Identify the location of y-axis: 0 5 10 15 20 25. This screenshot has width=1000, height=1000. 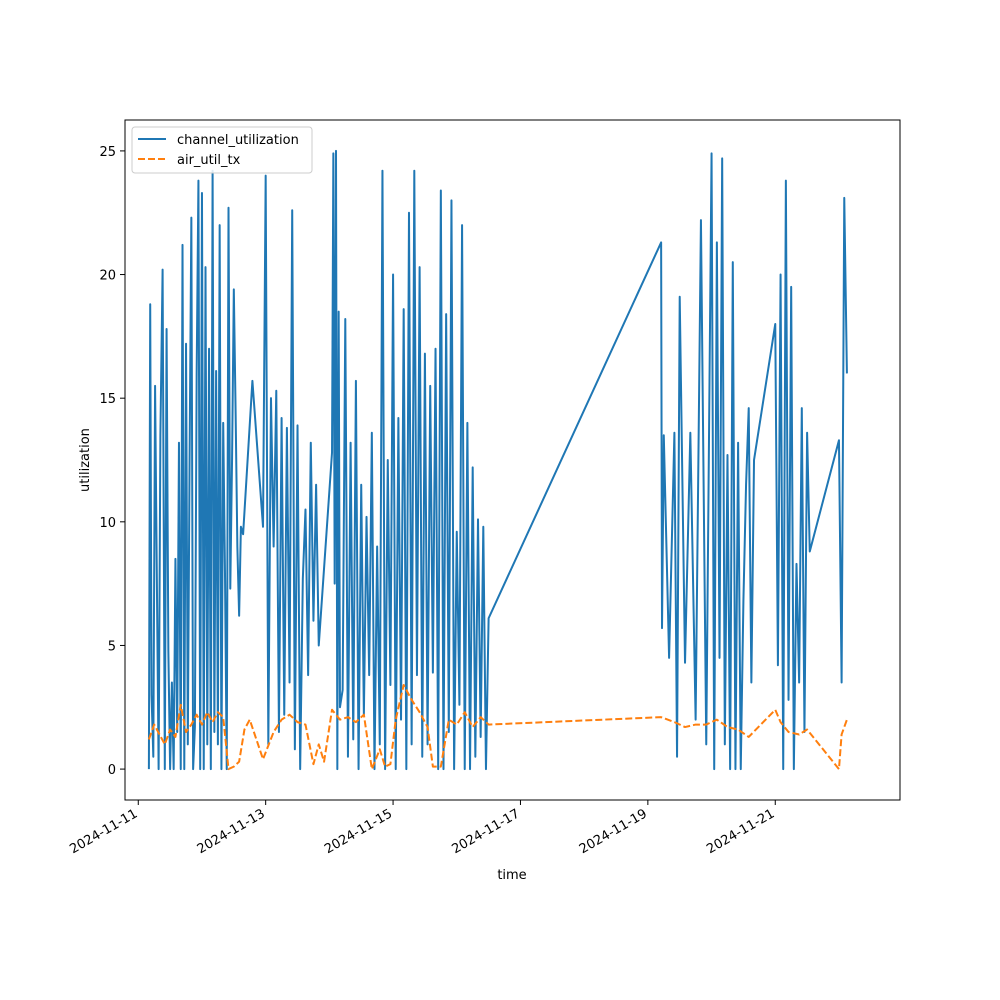
(112, 461).